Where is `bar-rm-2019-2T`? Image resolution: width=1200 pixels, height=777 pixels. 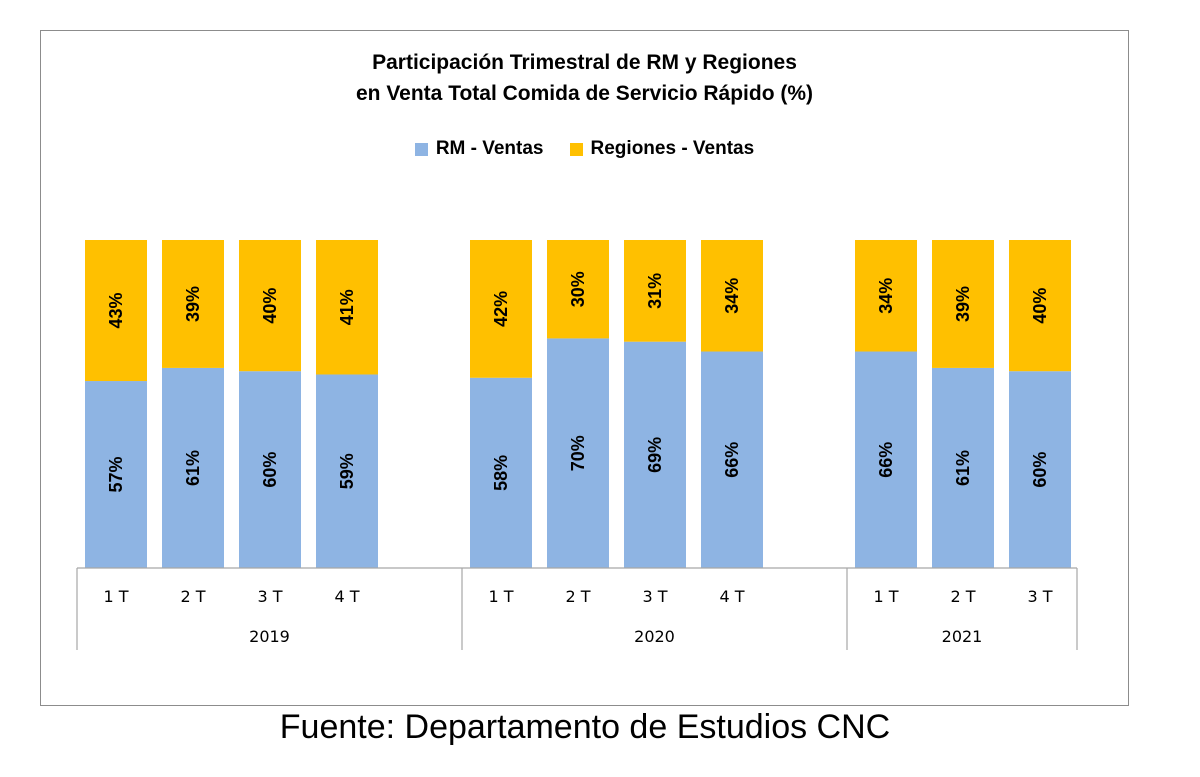 bar-rm-2019-2T is located at coordinates (193, 467).